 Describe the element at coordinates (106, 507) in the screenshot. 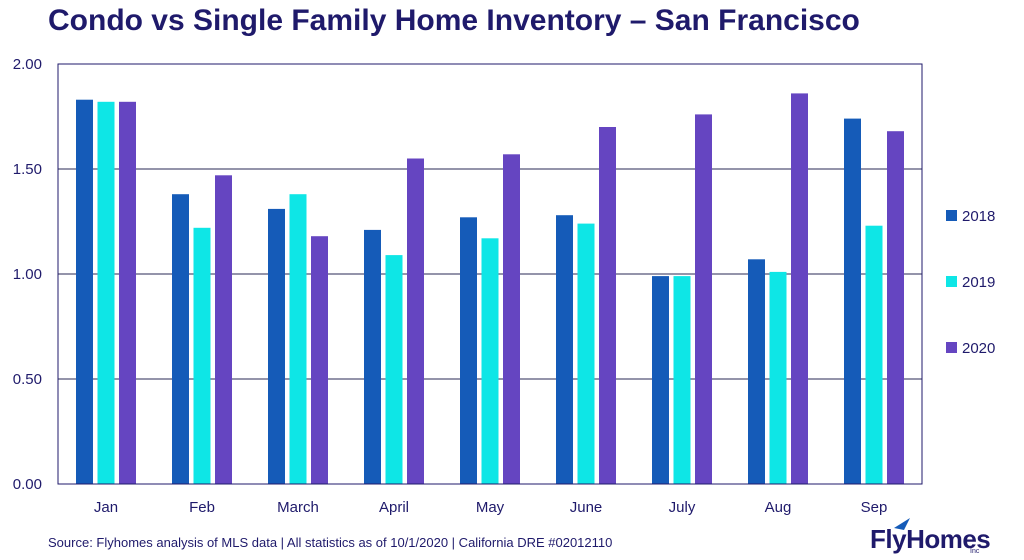

I see `x-tick-label: Jan` at that location.